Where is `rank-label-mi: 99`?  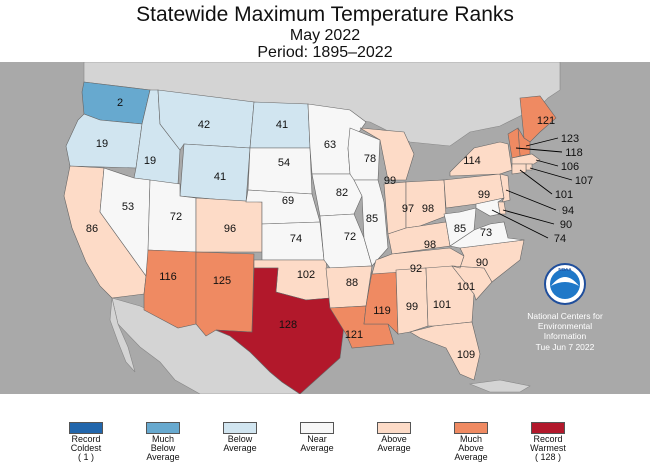
rank-label-mi: 99 is located at coordinates (390, 181).